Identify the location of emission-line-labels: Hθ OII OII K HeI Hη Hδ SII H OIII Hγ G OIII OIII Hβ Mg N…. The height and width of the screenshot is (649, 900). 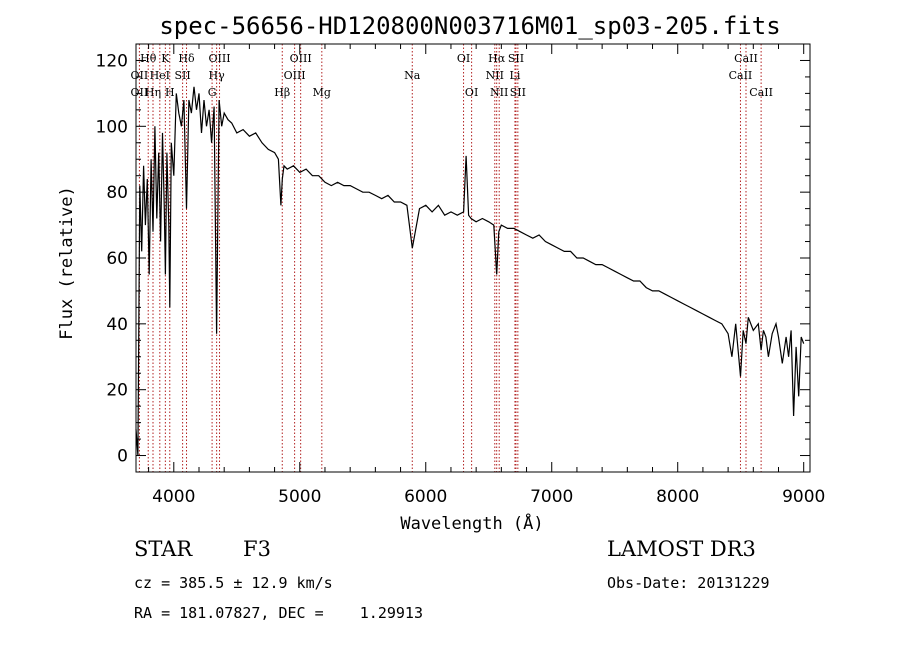
(452, 75).